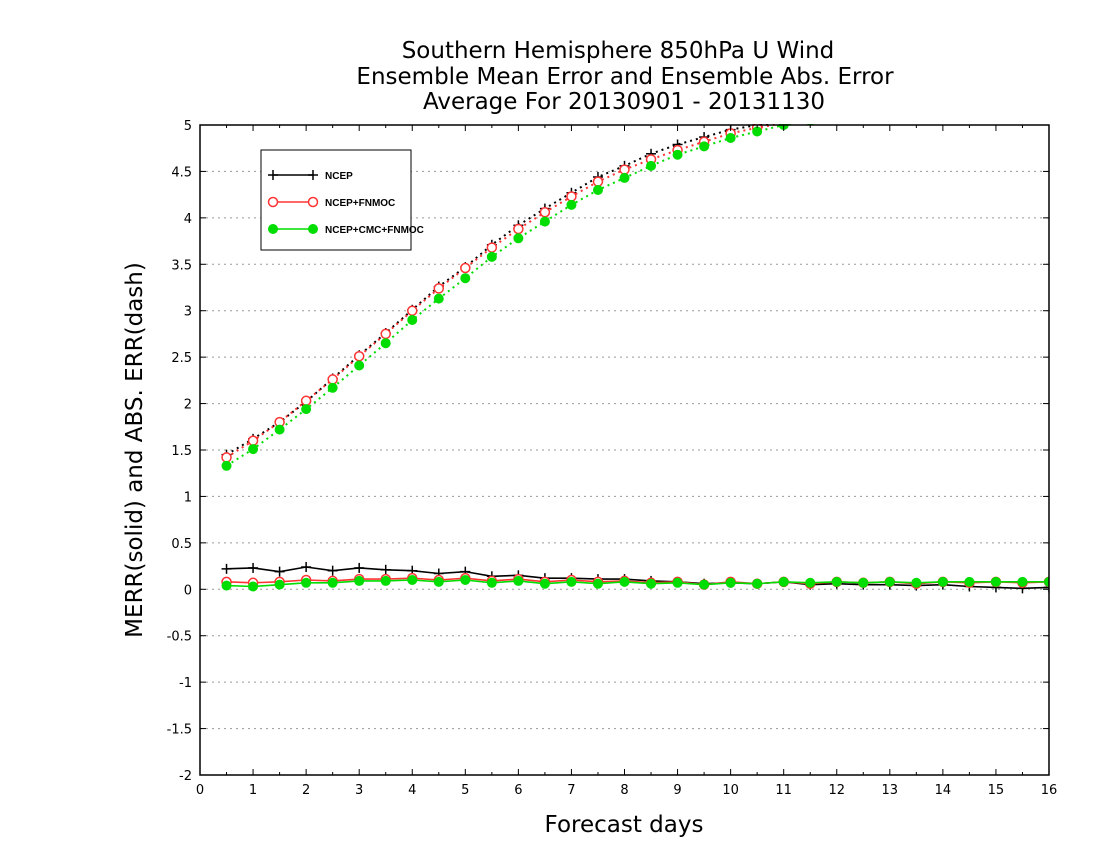 The image size is (1100, 850). Describe the element at coordinates (181, 544) in the screenshot. I see `y-tick-label-5: 0.5` at that location.